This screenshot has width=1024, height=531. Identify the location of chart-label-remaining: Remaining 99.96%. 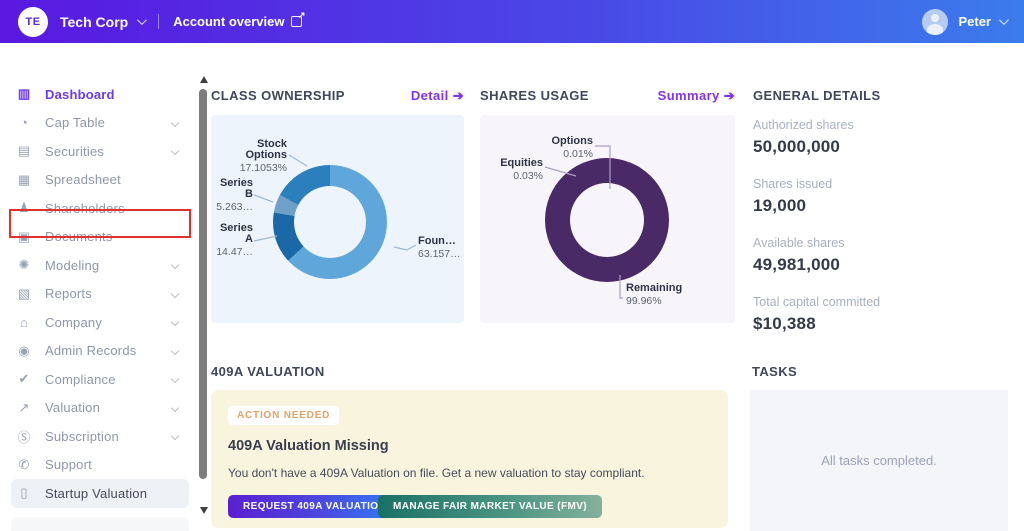
(654, 294).